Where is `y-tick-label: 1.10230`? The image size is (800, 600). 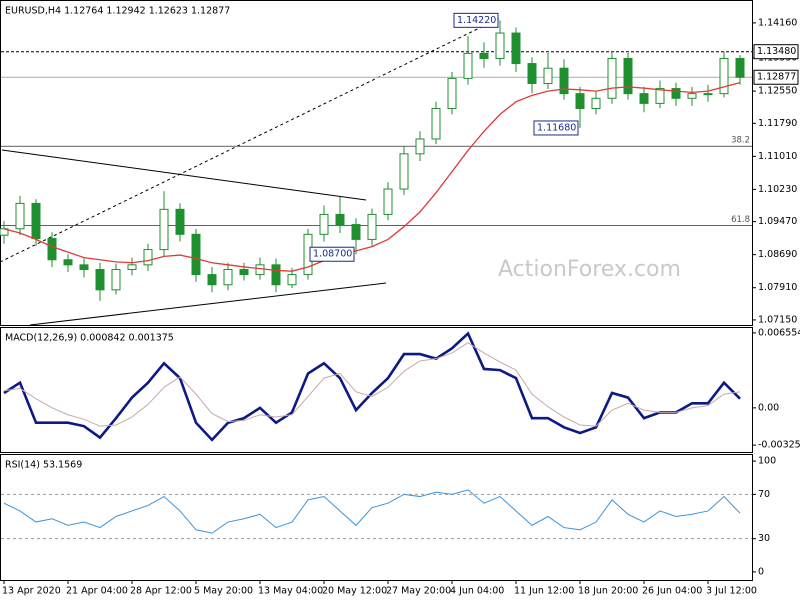
y-tick-label: 1.10230 is located at coordinates (777, 189).